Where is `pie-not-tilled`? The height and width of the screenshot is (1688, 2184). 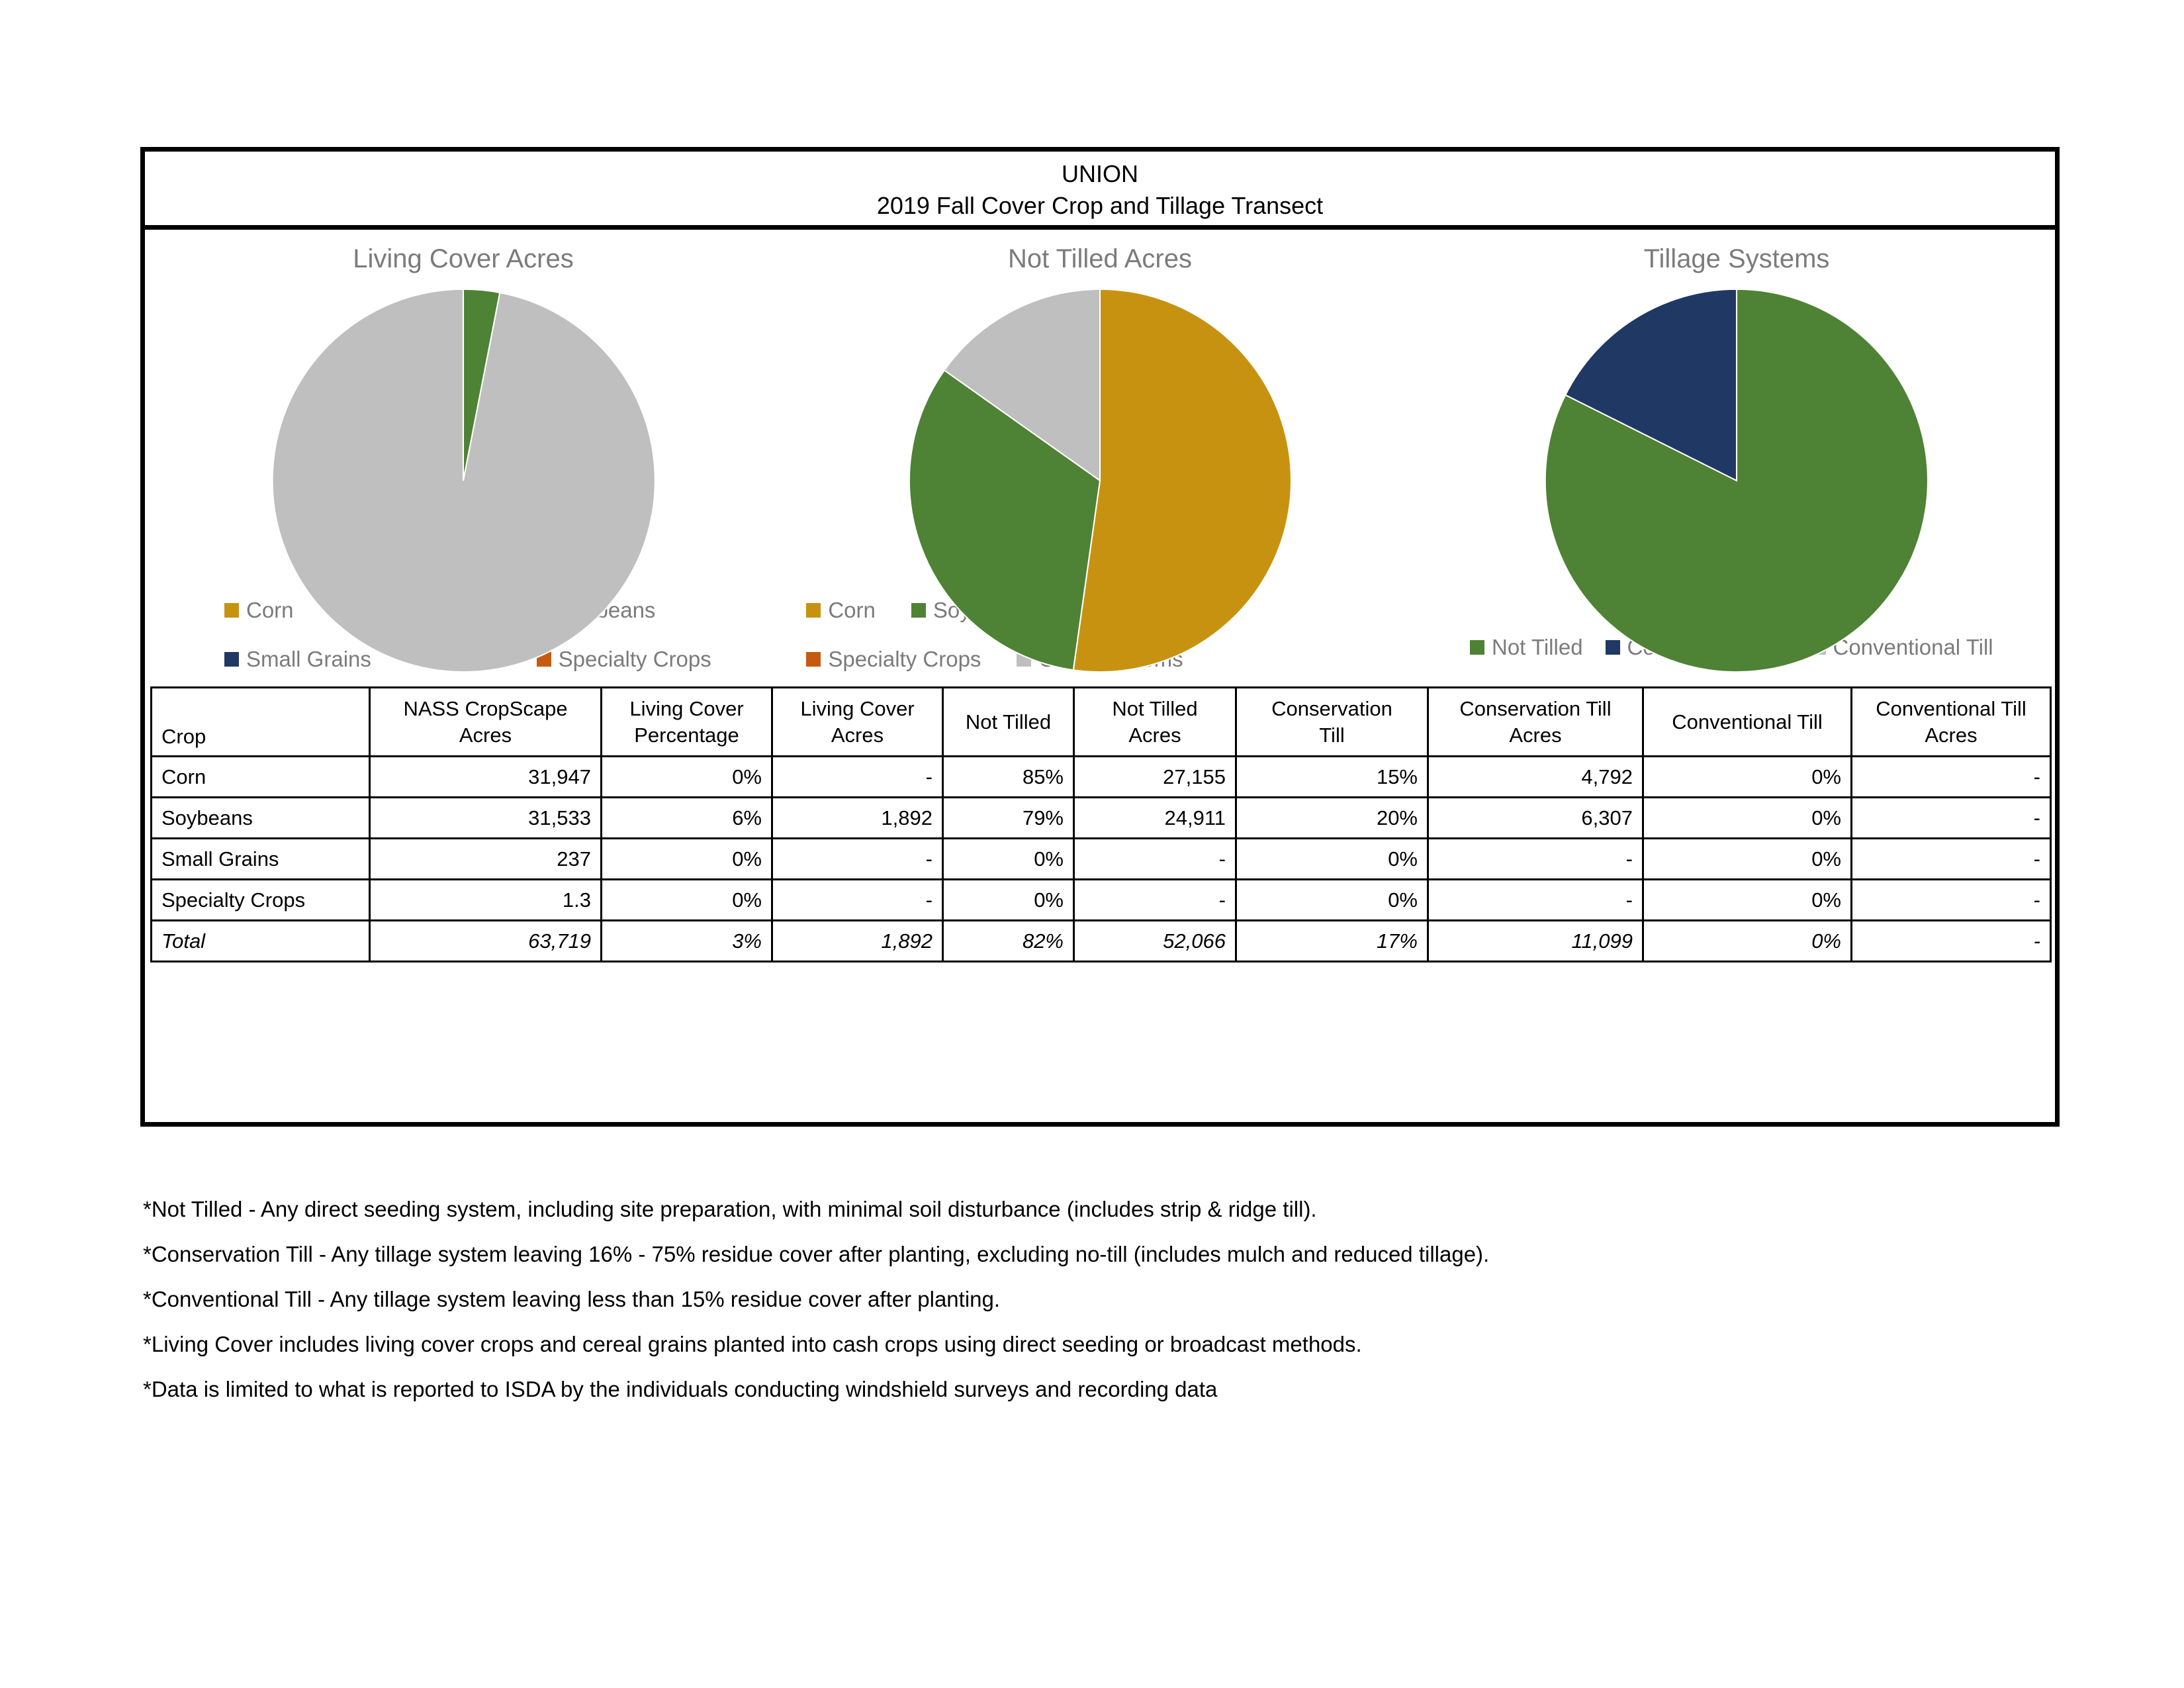 pie-not-tilled is located at coordinates (1100, 480).